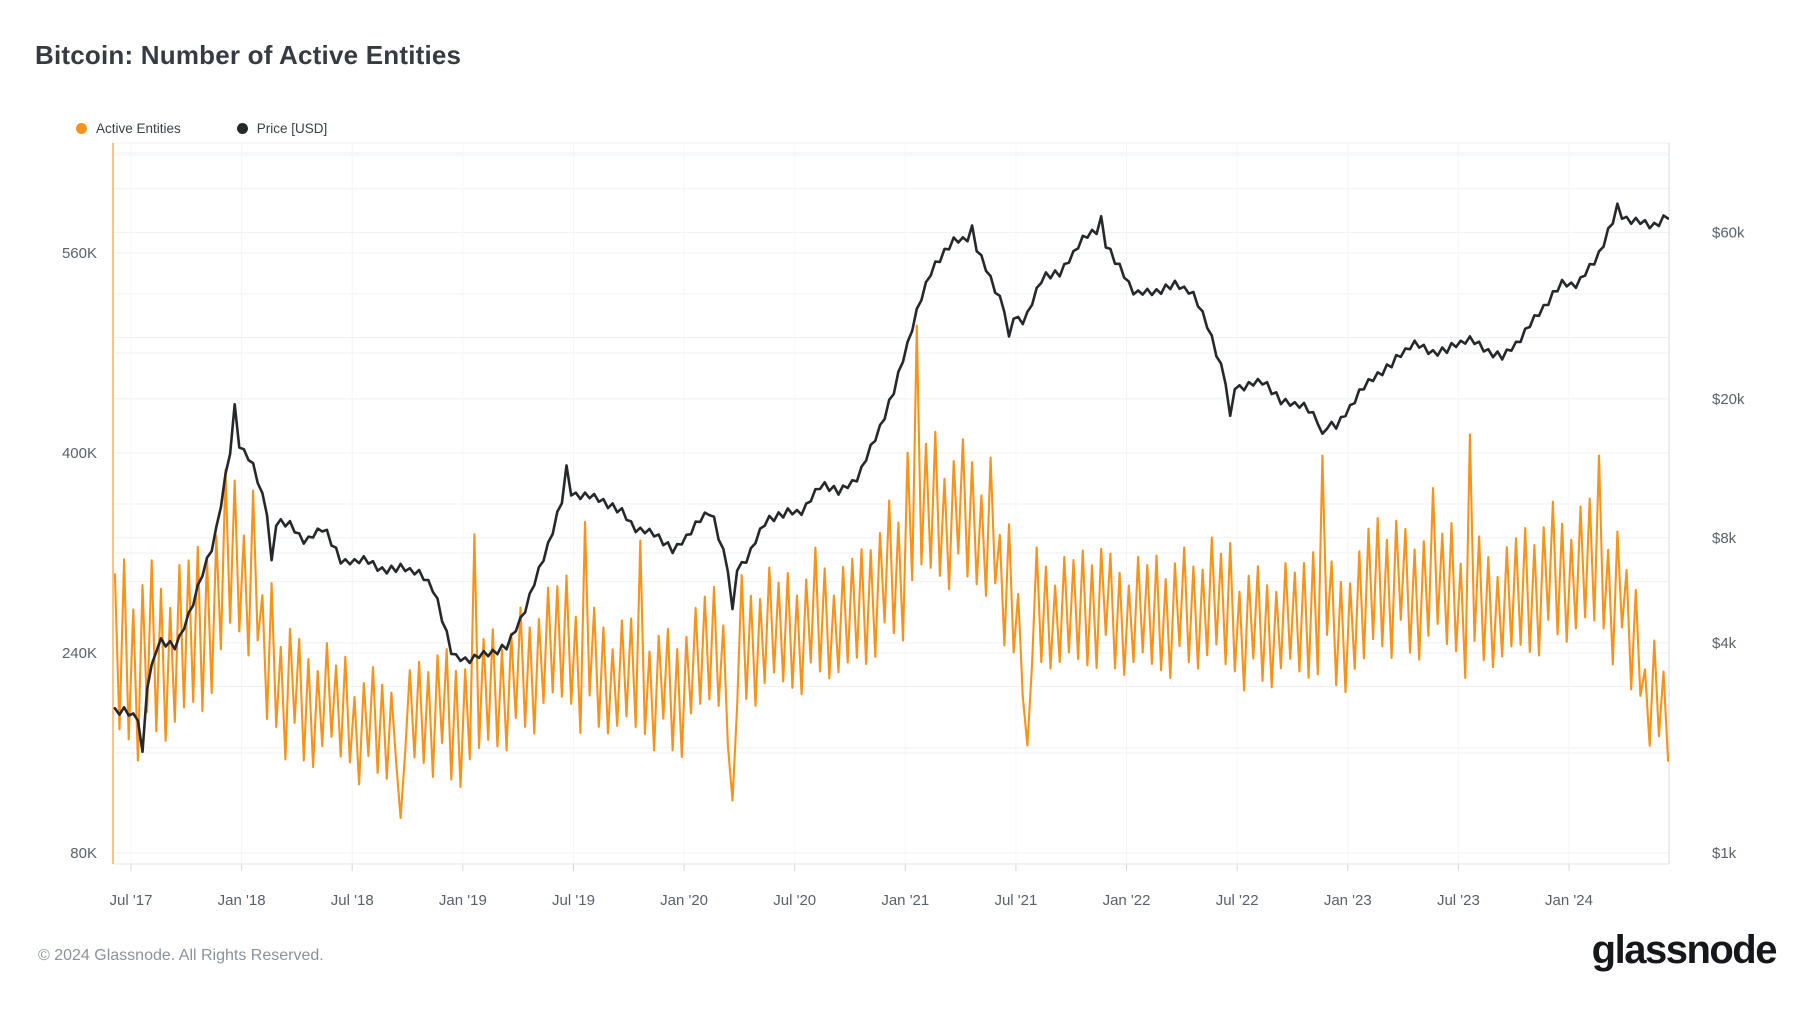 The image size is (1800, 1018). Describe the element at coordinates (81, 128) in the screenshot. I see `legend-swatch-active-entities-icon` at that location.